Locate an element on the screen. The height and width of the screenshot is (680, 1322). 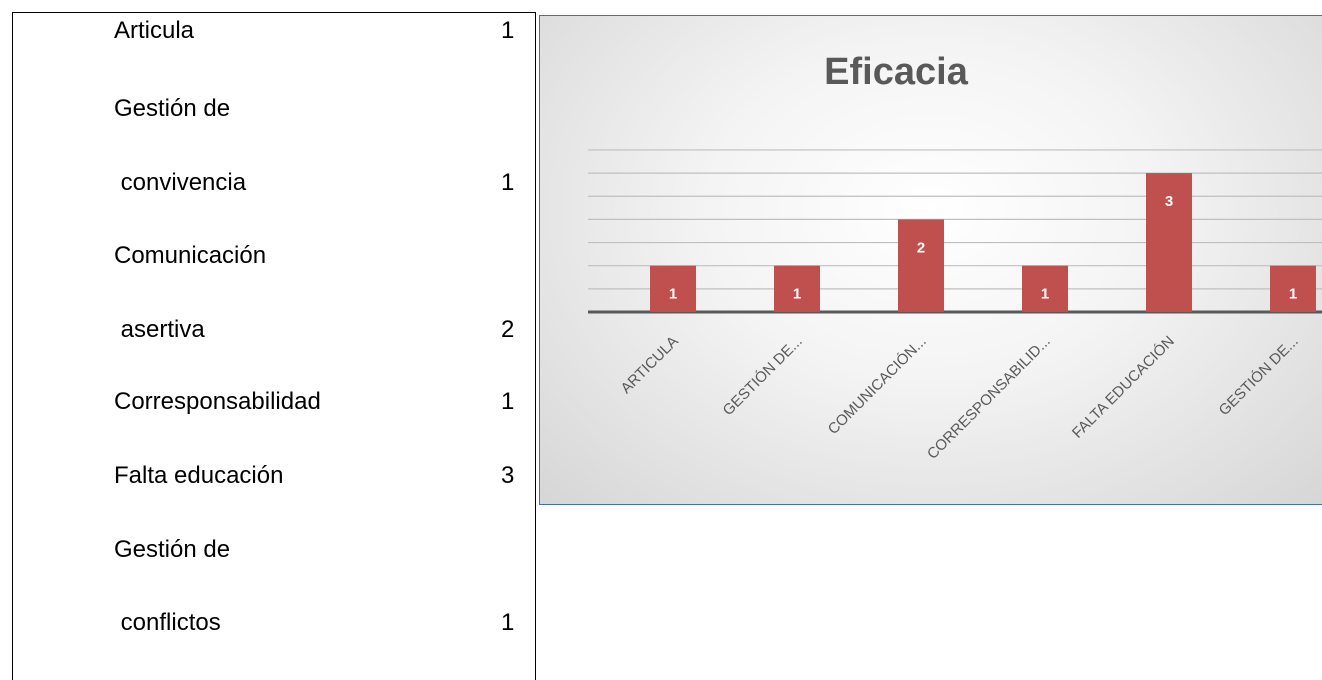
data-label-0: 1 is located at coordinates (673, 294).